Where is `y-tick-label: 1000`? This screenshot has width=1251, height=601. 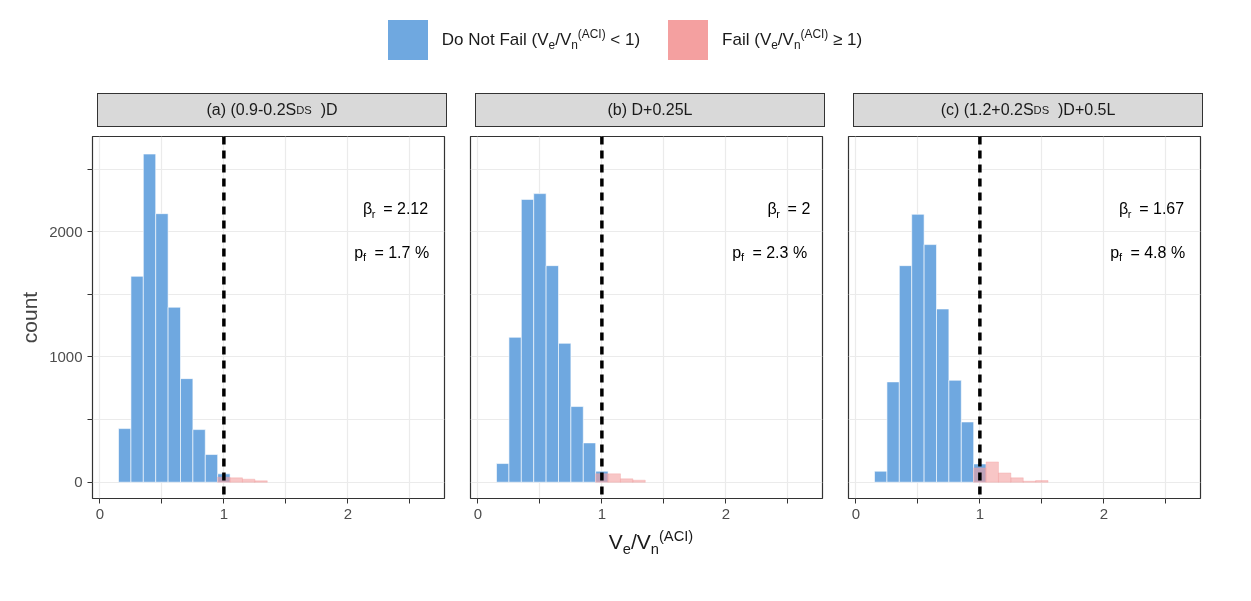 y-tick-label: 1000 is located at coordinates (66, 356).